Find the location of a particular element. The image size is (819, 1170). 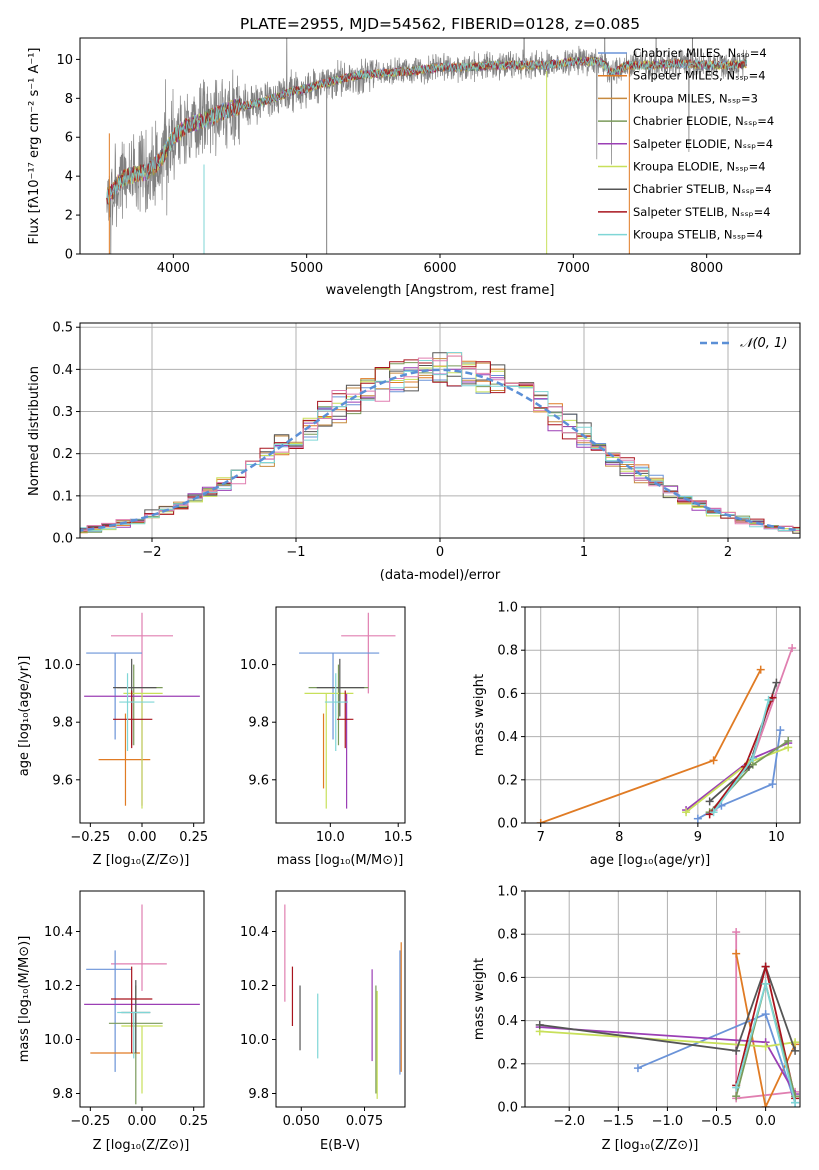

x-tick-label: 0.050 is located at coordinates (301, 1121).